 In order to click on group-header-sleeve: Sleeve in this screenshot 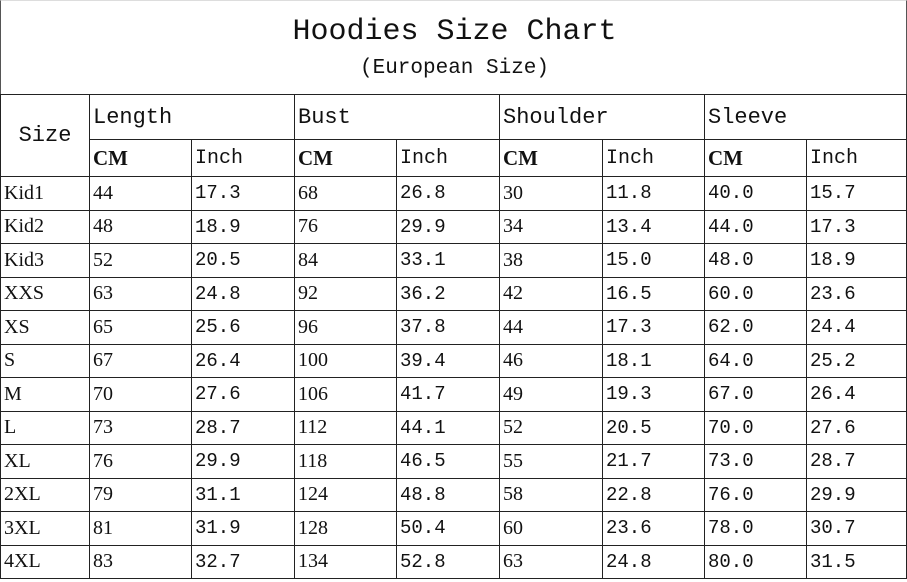, I will do `click(805, 117)`.